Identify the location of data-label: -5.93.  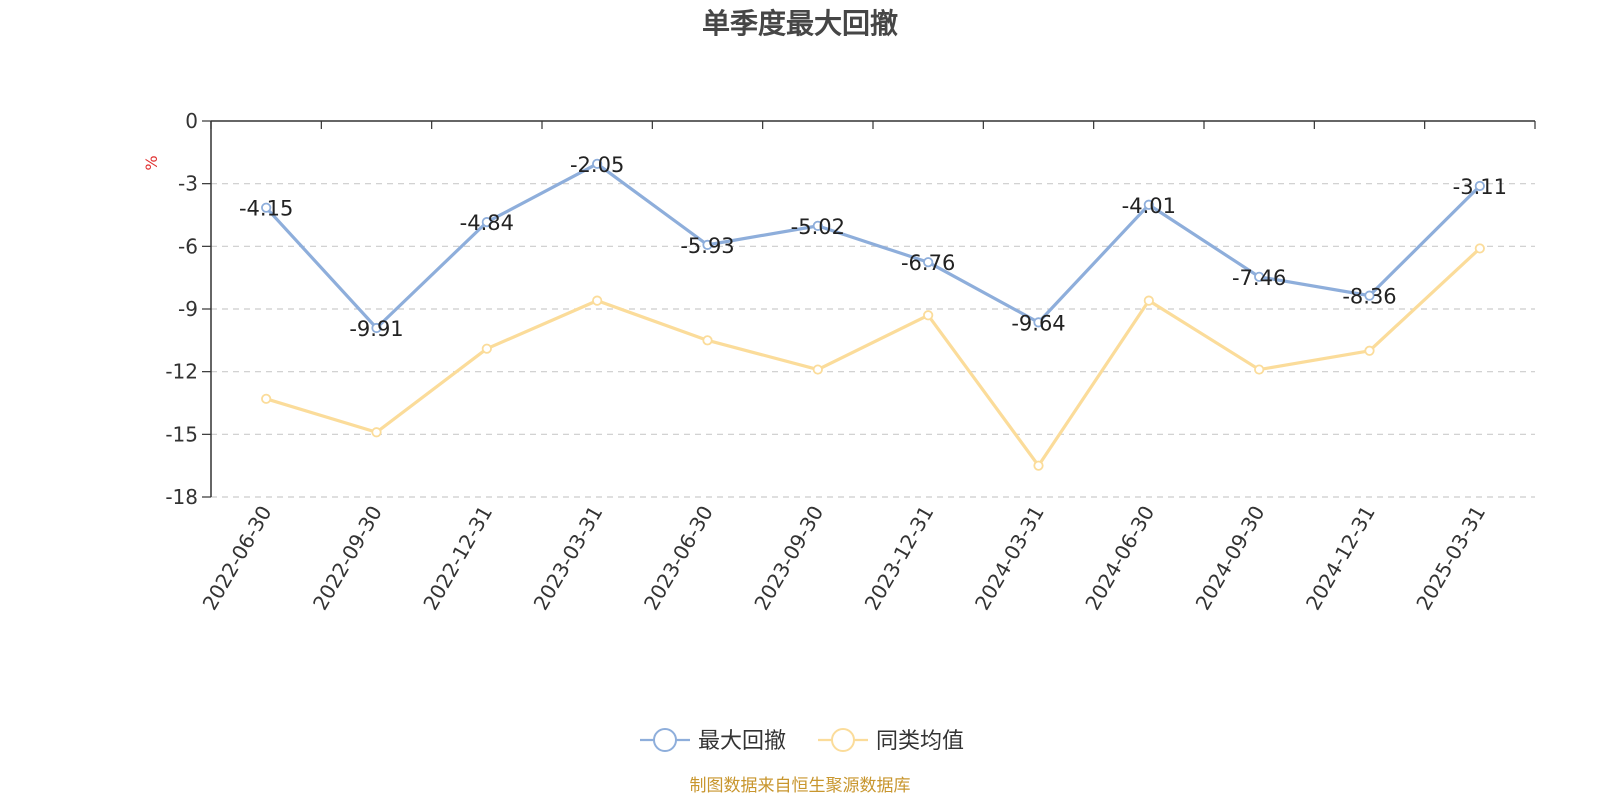
(707, 246).